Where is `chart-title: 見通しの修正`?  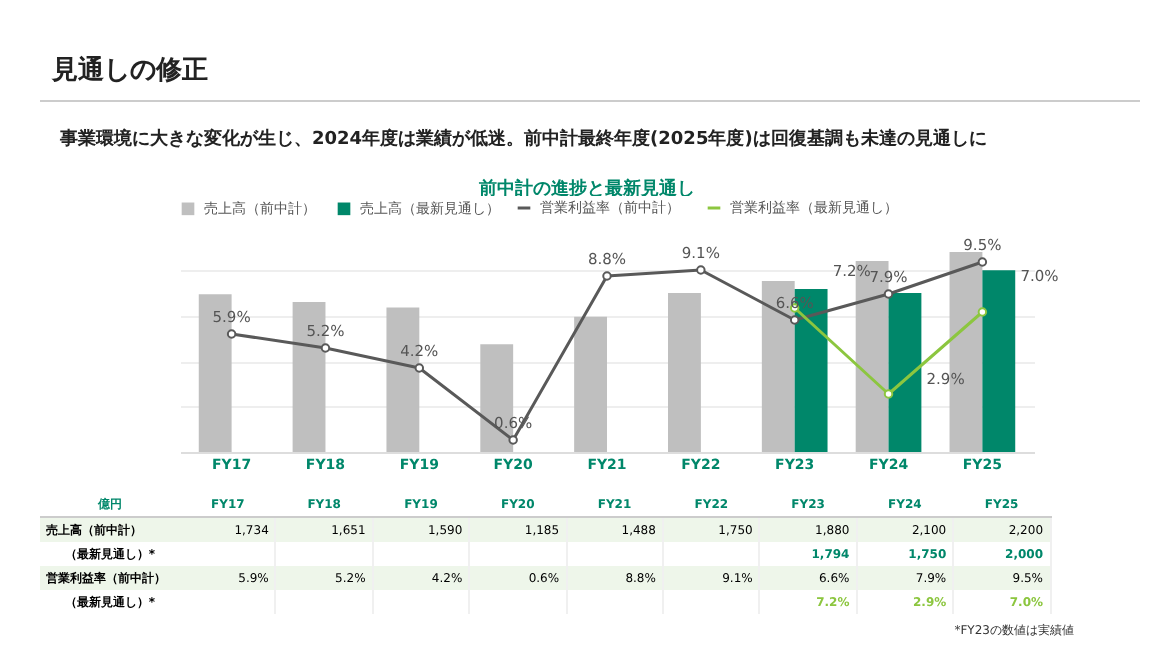 chart-title: 見通しの修正 is located at coordinates (130, 71).